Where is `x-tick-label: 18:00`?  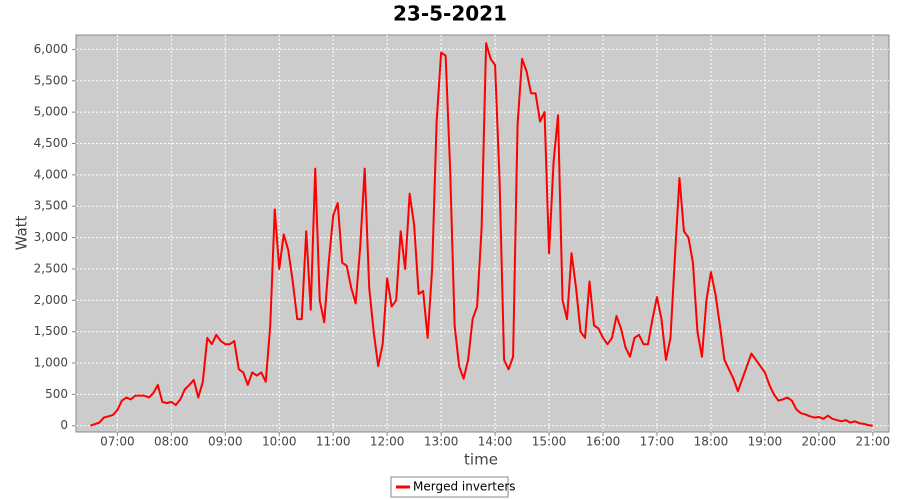 x-tick-label: 18:00 is located at coordinates (711, 442).